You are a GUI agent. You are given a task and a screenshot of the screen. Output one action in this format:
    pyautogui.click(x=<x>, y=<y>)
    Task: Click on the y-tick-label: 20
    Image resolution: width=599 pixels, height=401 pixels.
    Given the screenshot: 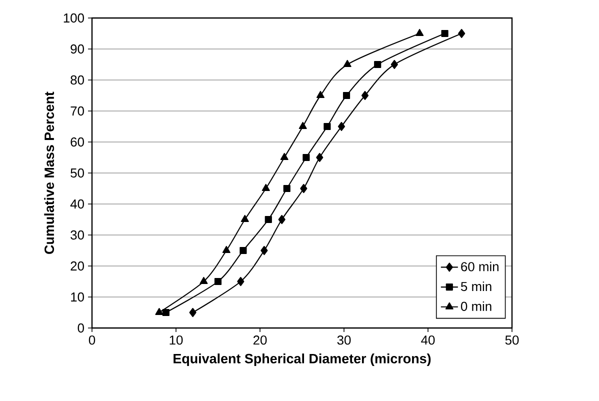 What is the action you would take?
    pyautogui.click(x=77, y=266)
    